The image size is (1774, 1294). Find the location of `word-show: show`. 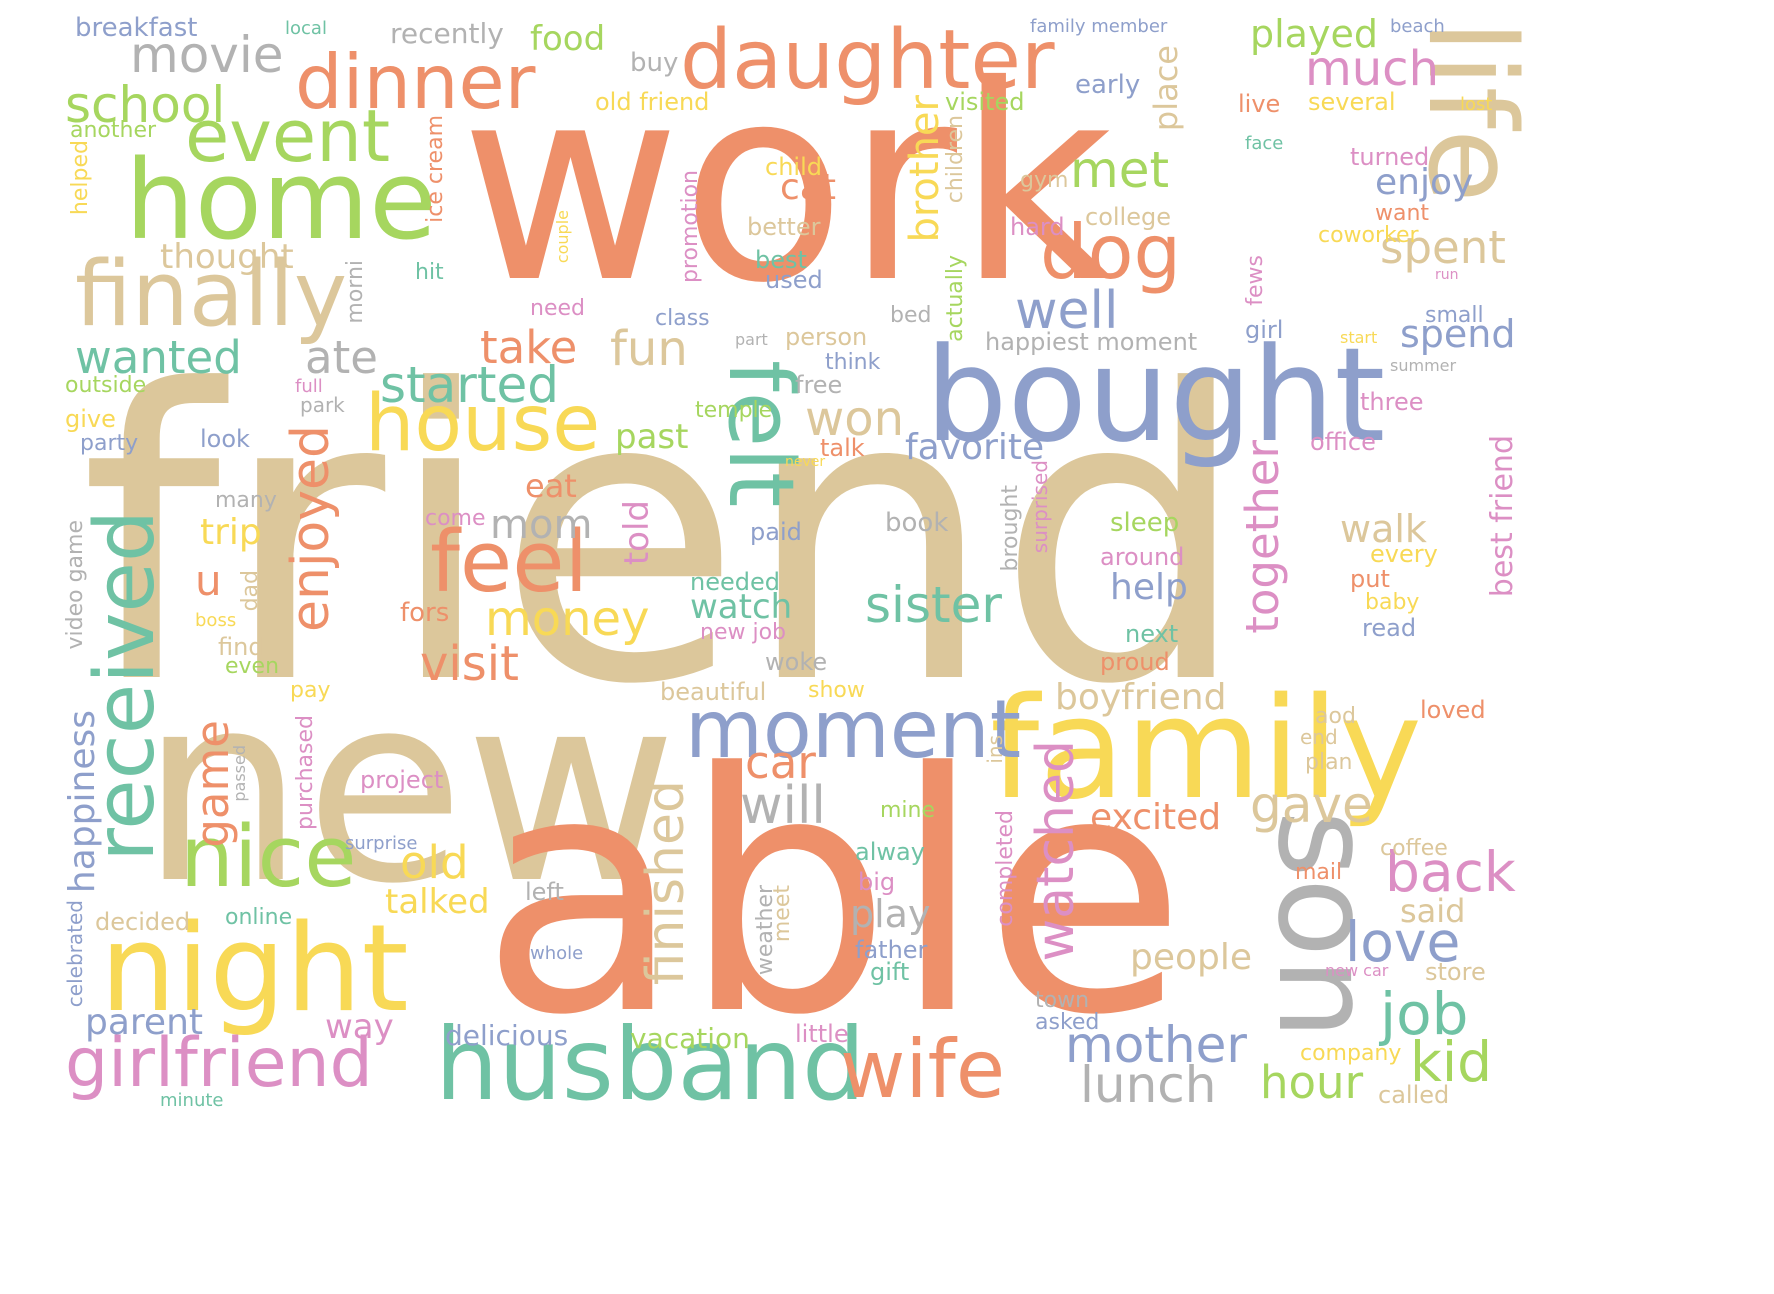

word-show: show is located at coordinates (836, 690).